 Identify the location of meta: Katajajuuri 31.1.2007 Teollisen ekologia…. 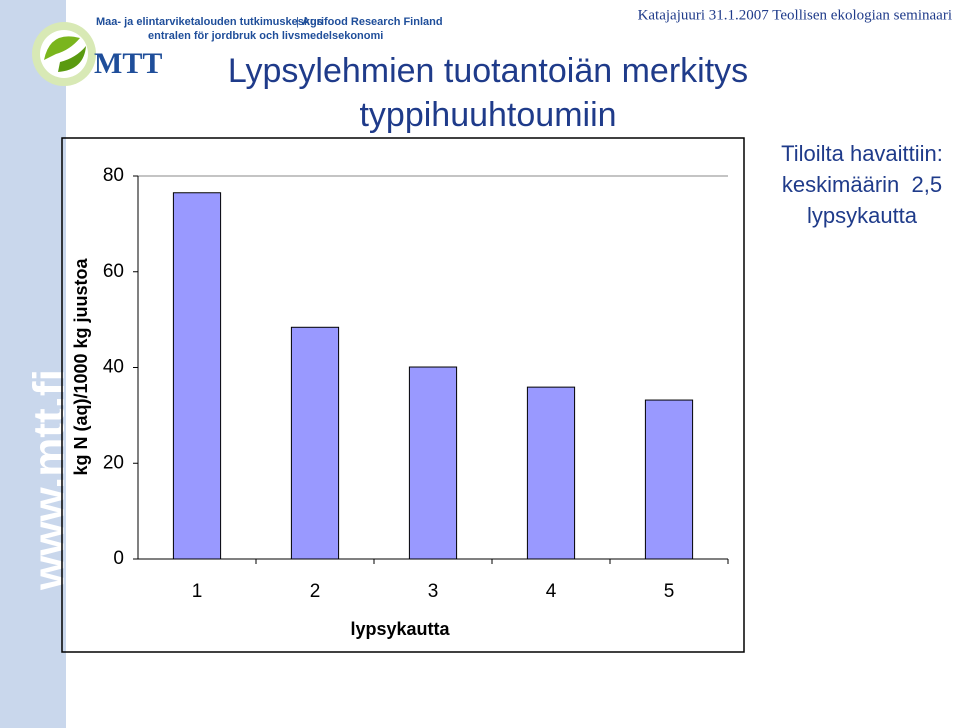
(795, 15).